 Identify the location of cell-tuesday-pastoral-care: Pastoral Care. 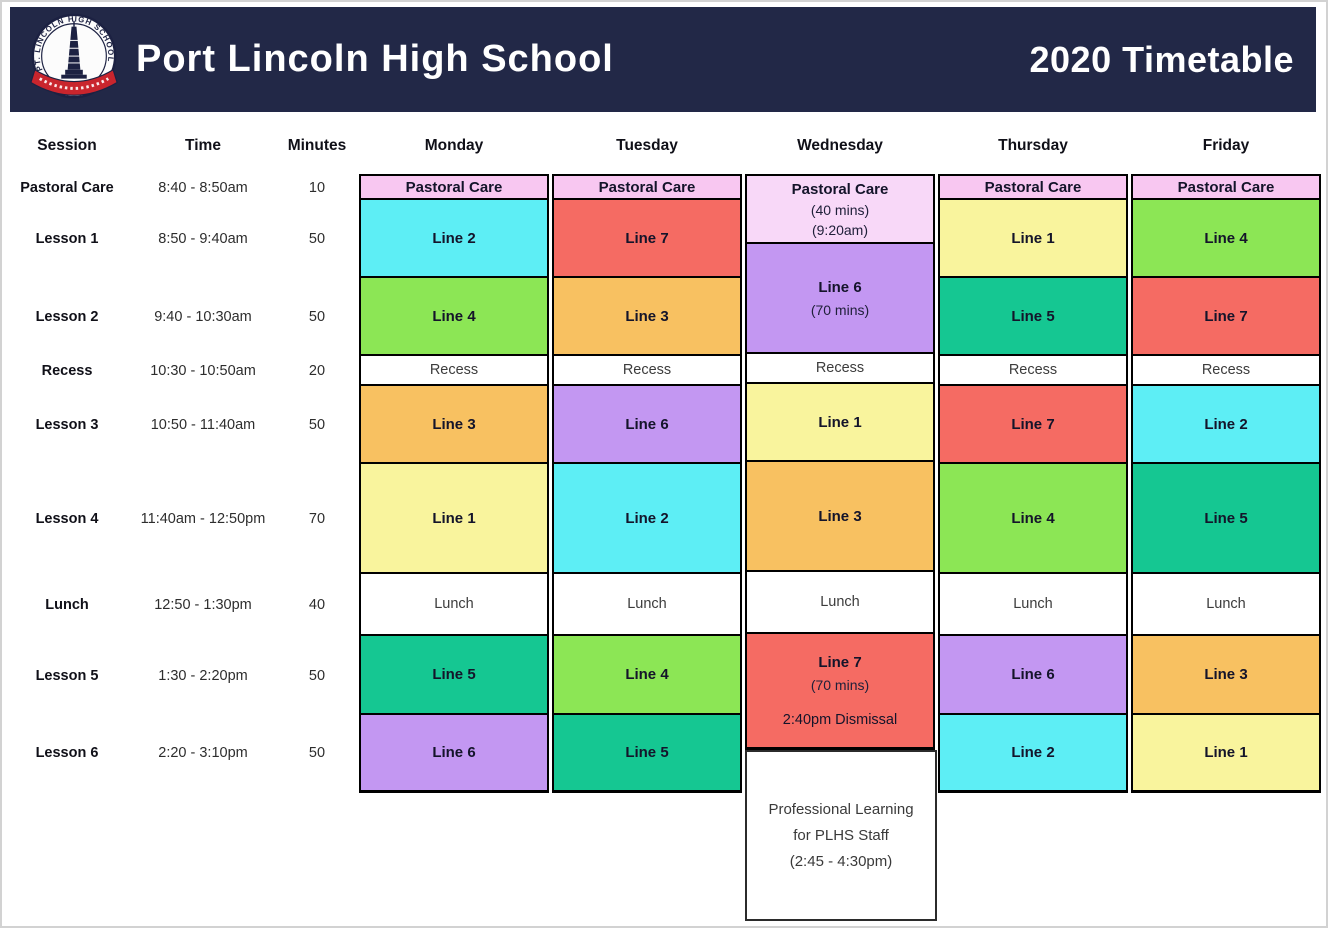
(647, 188).